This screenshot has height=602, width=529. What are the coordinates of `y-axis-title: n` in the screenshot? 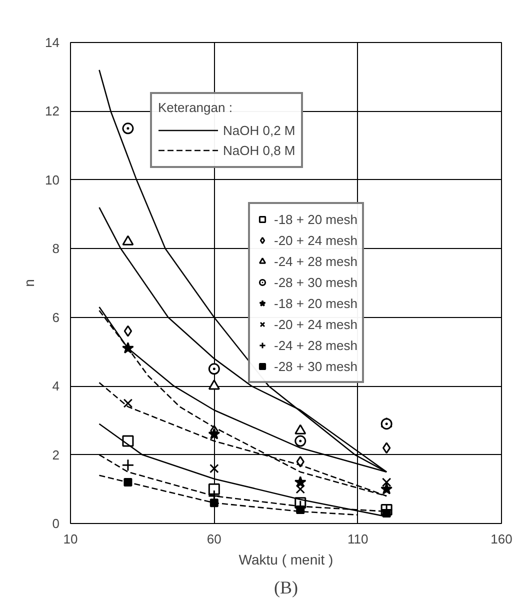 It's located at (29, 283).